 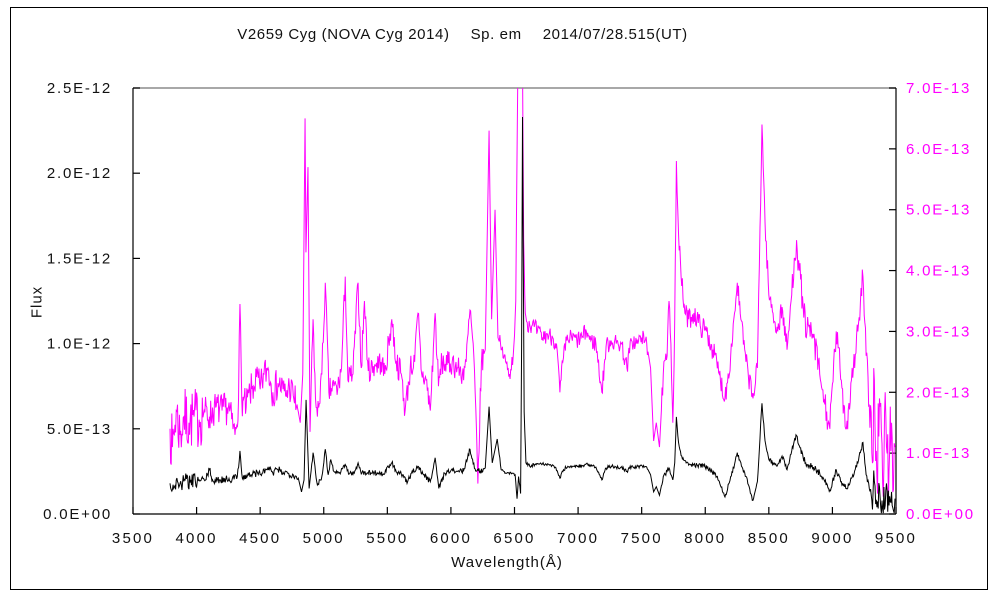 I want to click on left-tick-label: 0.0E+00, so click(x=77, y=514).